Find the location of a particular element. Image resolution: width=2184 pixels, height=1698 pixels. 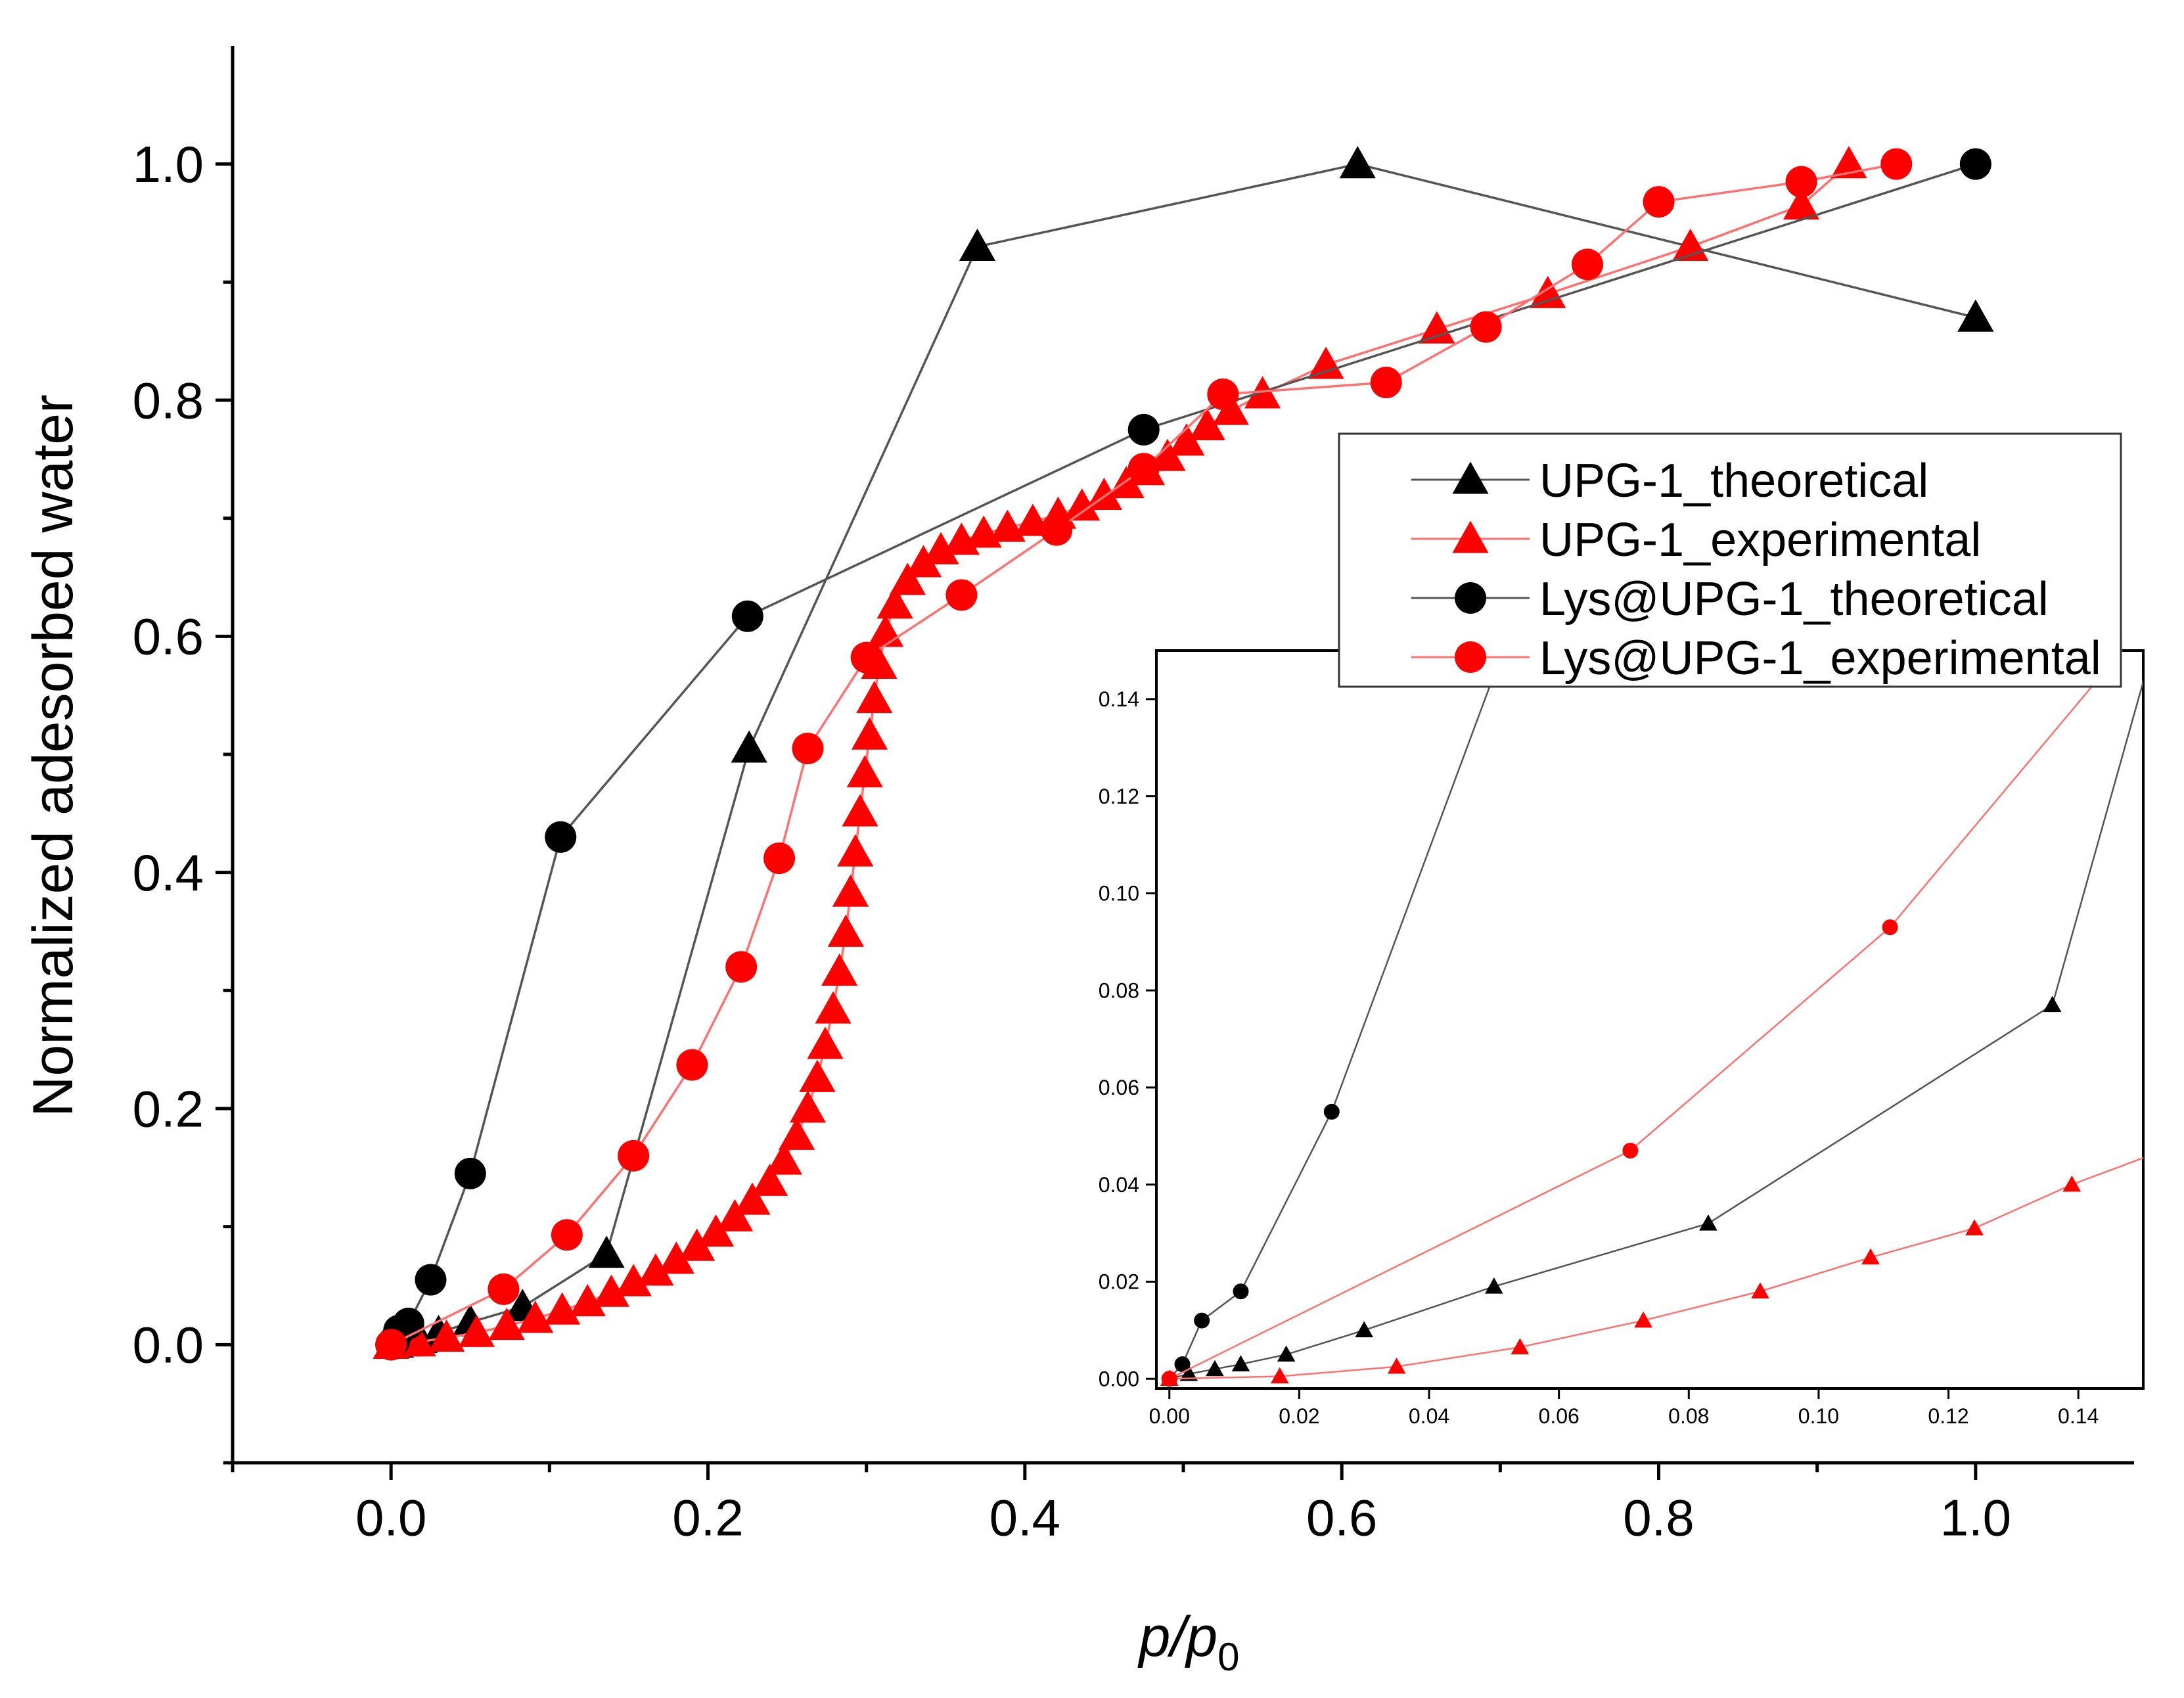

inset-y-tick-label: 0.06 is located at coordinates (1119, 1087).